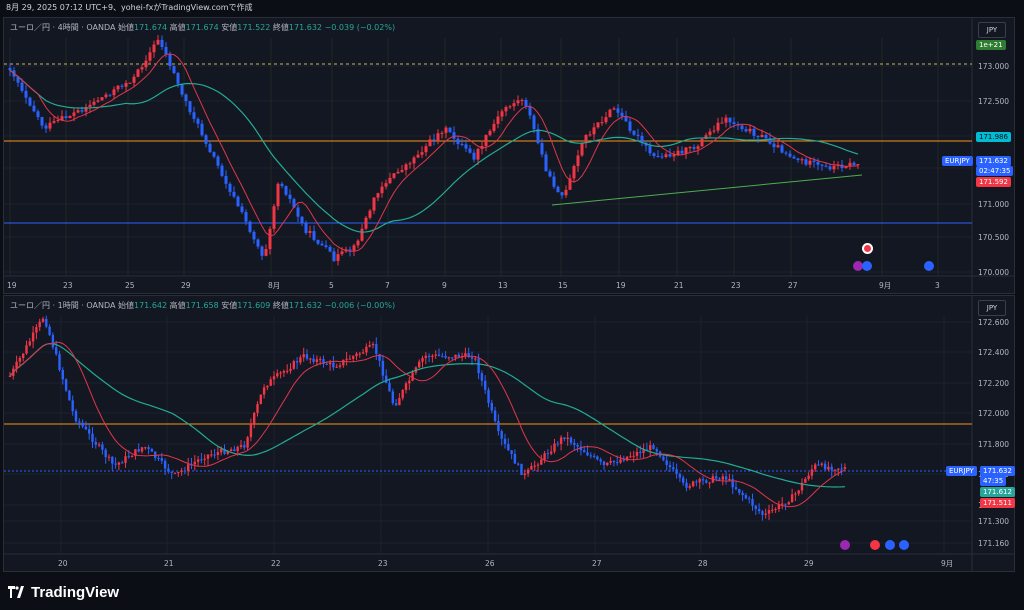 The height and width of the screenshot is (610, 1024). What do you see at coordinates (280, 305) in the screenshot?
I see `legend-close-label: 終値` at bounding box center [280, 305].